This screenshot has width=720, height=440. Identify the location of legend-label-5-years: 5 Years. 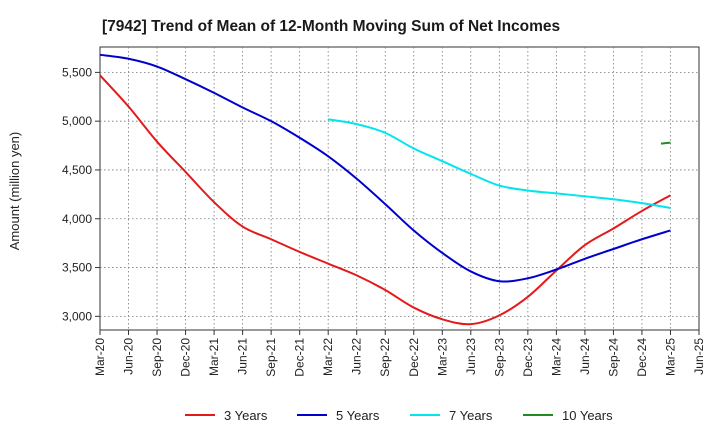
(358, 415).